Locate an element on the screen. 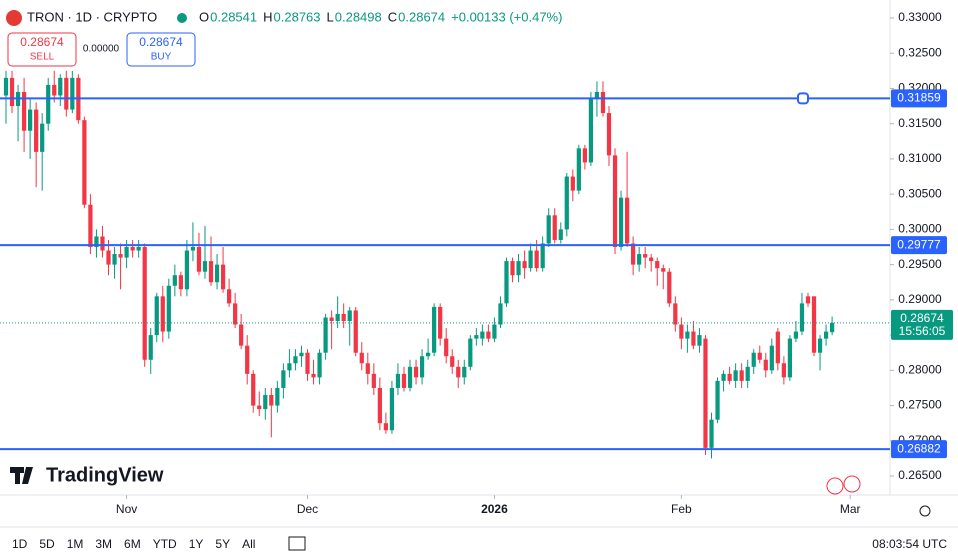  level-label: 0.26882 is located at coordinates (919, 448).